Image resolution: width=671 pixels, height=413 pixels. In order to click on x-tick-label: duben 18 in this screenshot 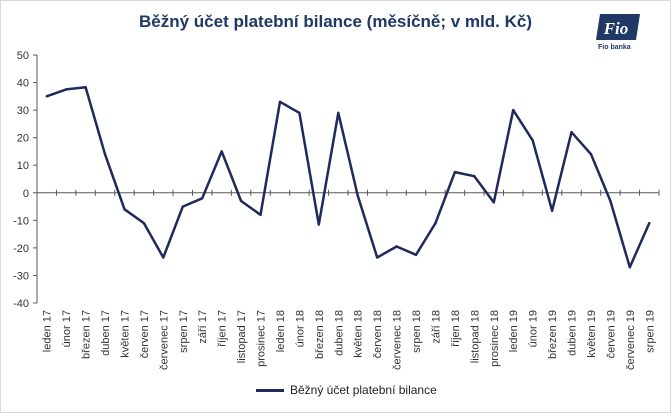, I will do `click(339, 333)`.